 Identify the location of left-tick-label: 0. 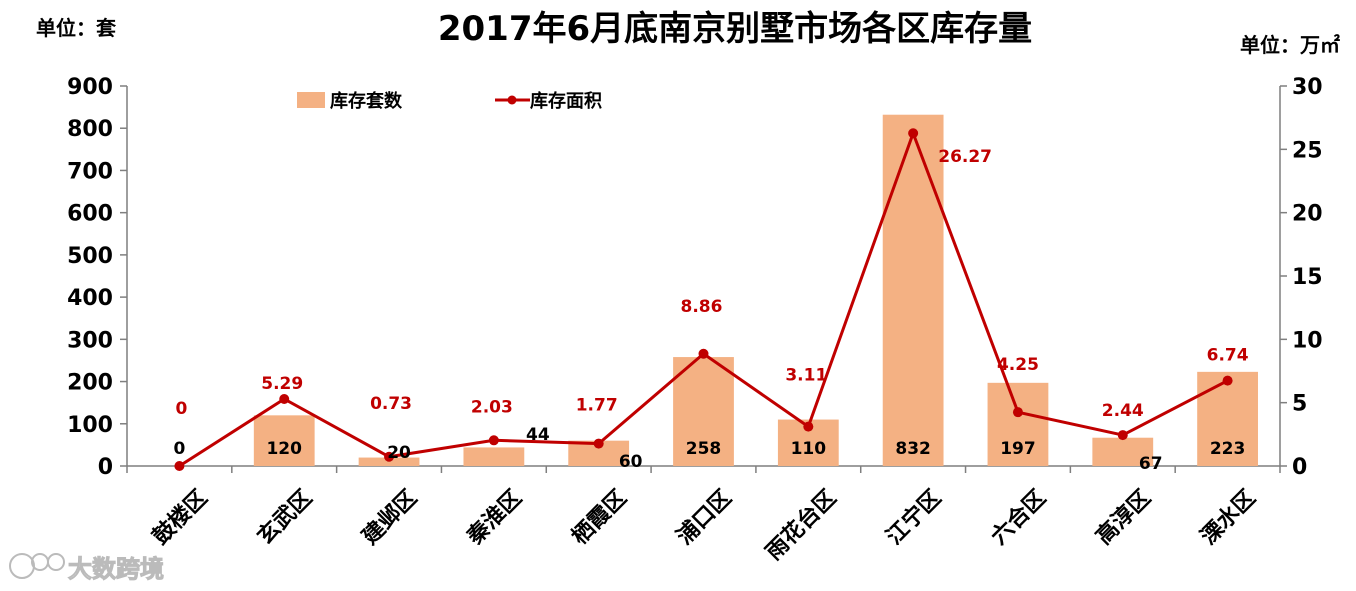
(105, 467).